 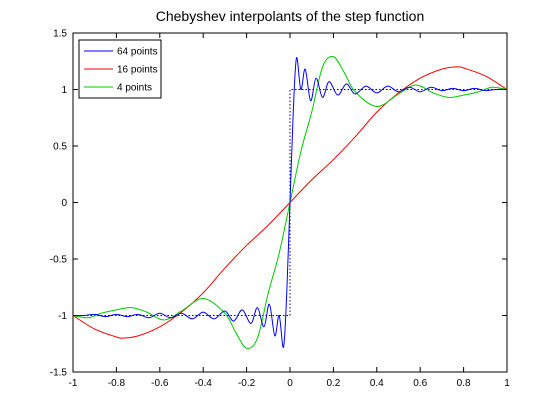 What do you see at coordinates (247, 383) in the screenshot?
I see `x-tick-label: -0.2` at bounding box center [247, 383].